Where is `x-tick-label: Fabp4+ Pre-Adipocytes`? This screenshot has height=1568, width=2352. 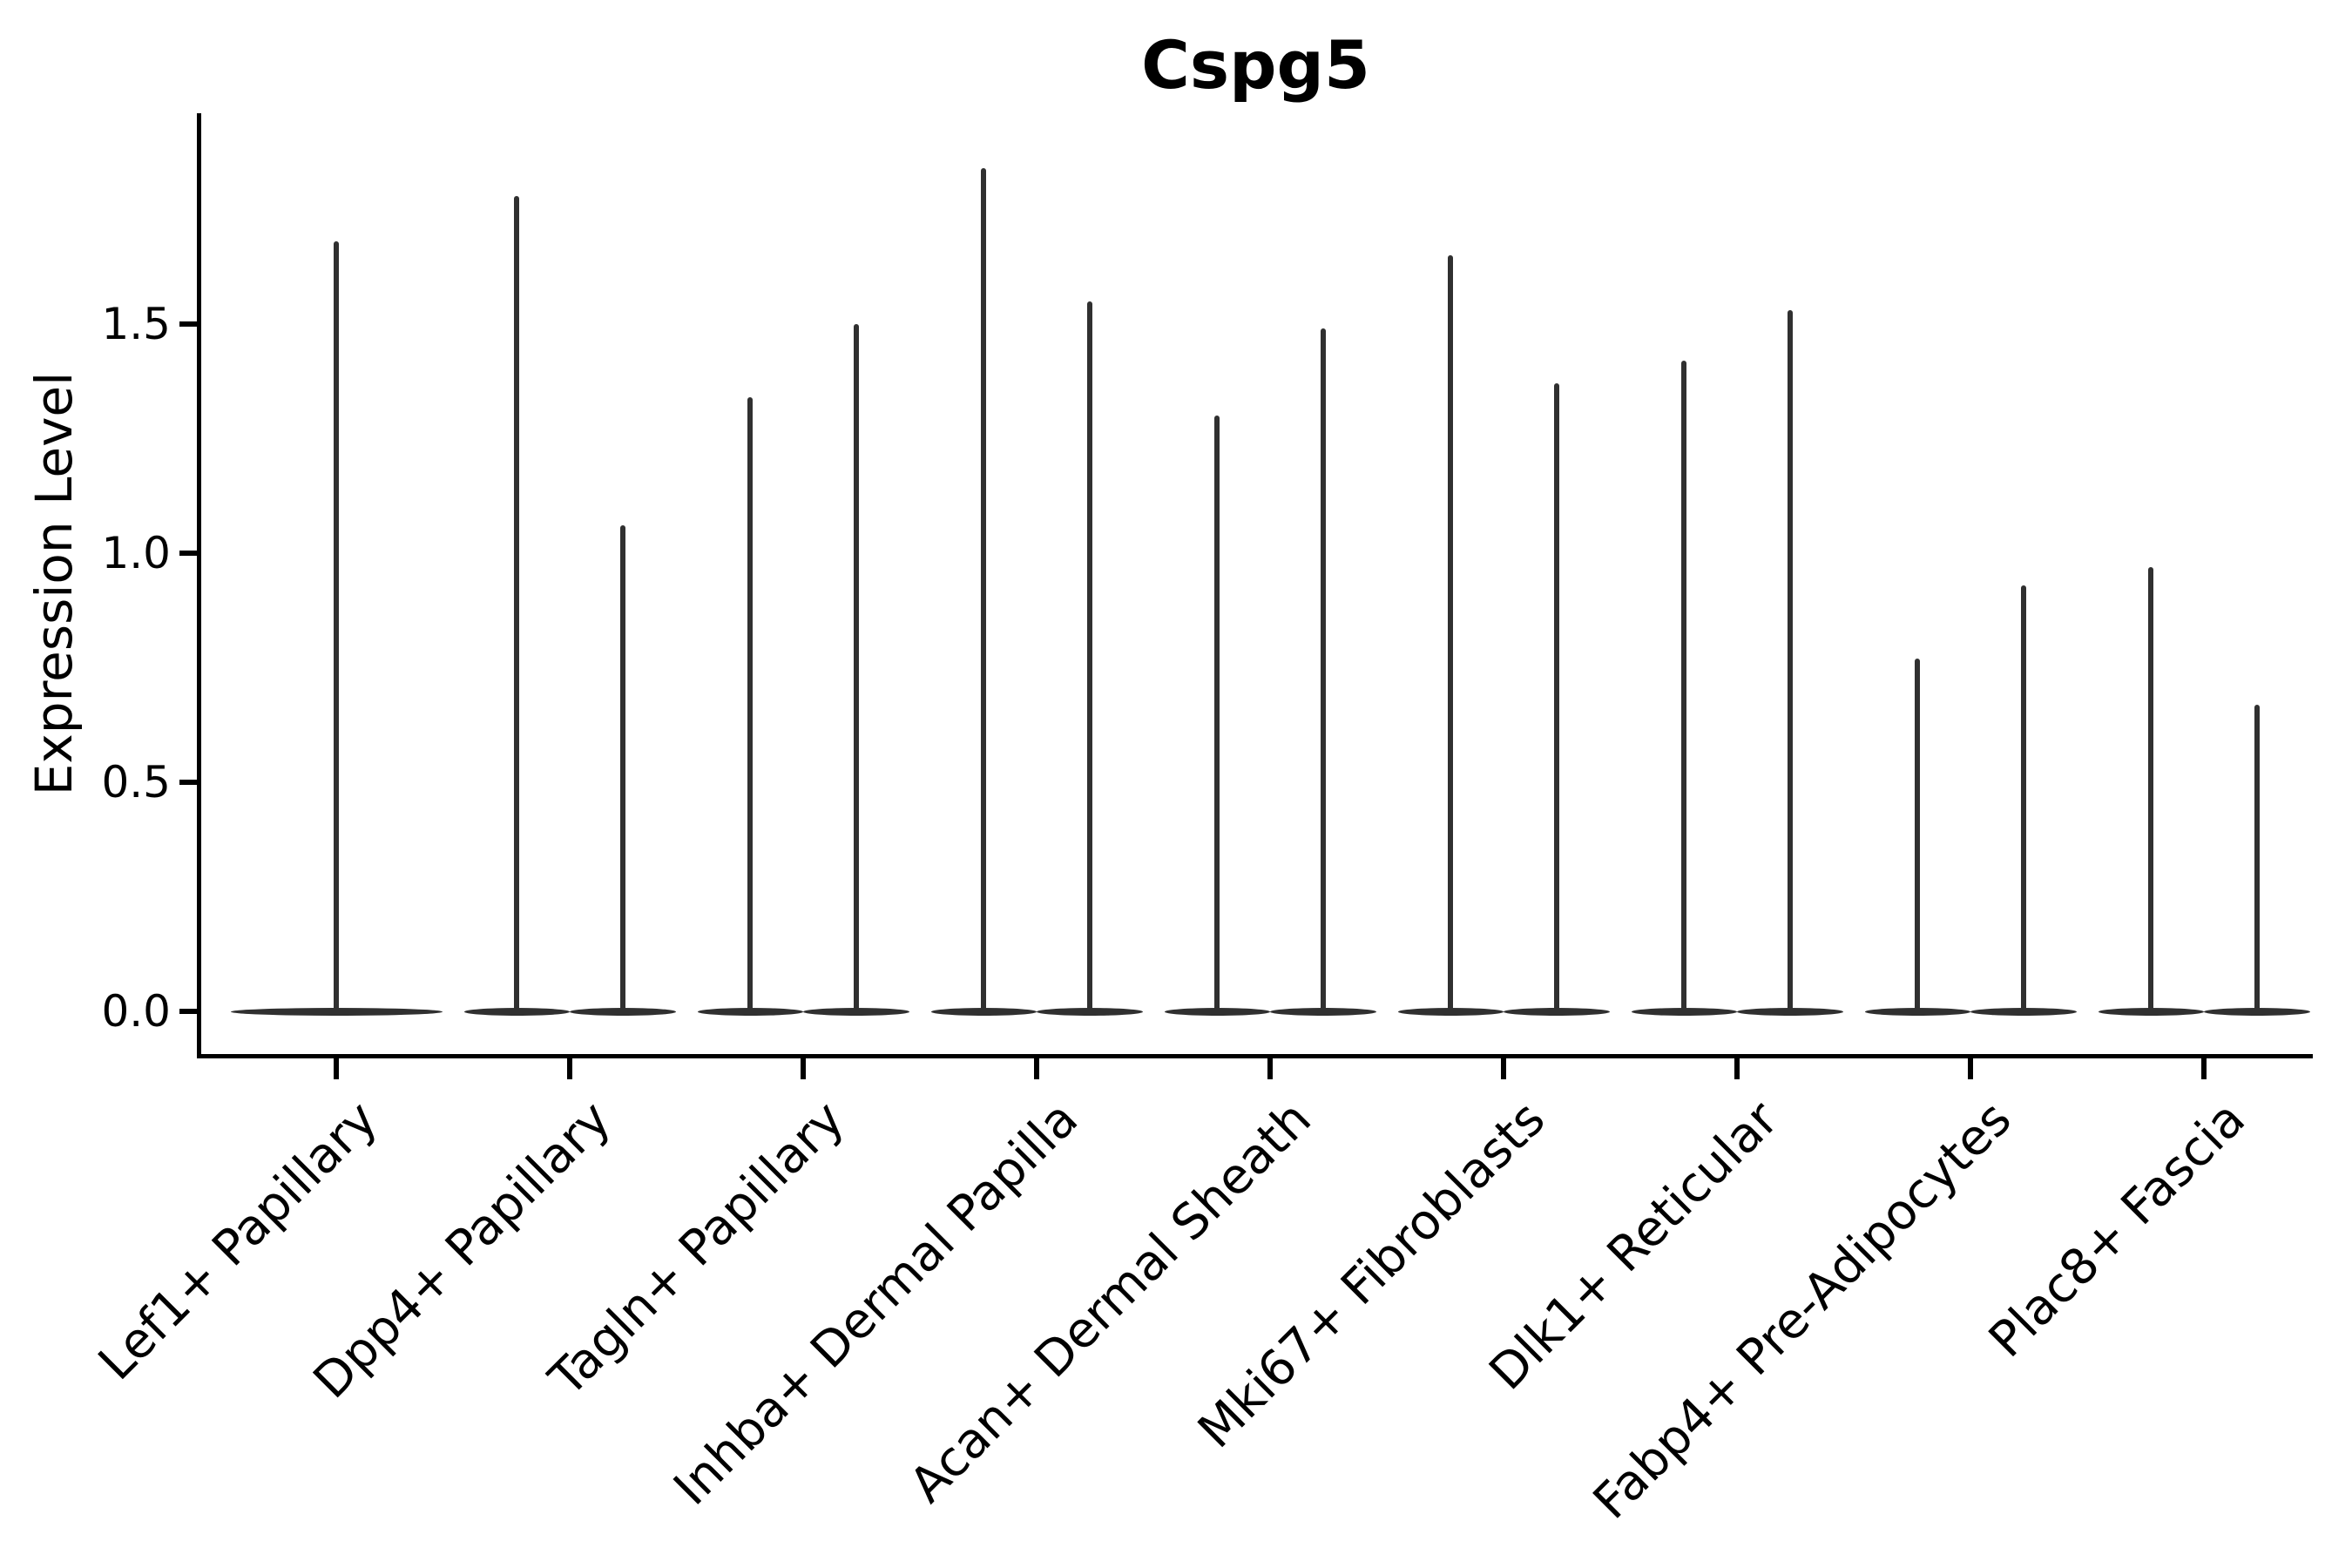 x-tick-label: Fabp4+ Pre-Adipocytes is located at coordinates (1803, 1311).